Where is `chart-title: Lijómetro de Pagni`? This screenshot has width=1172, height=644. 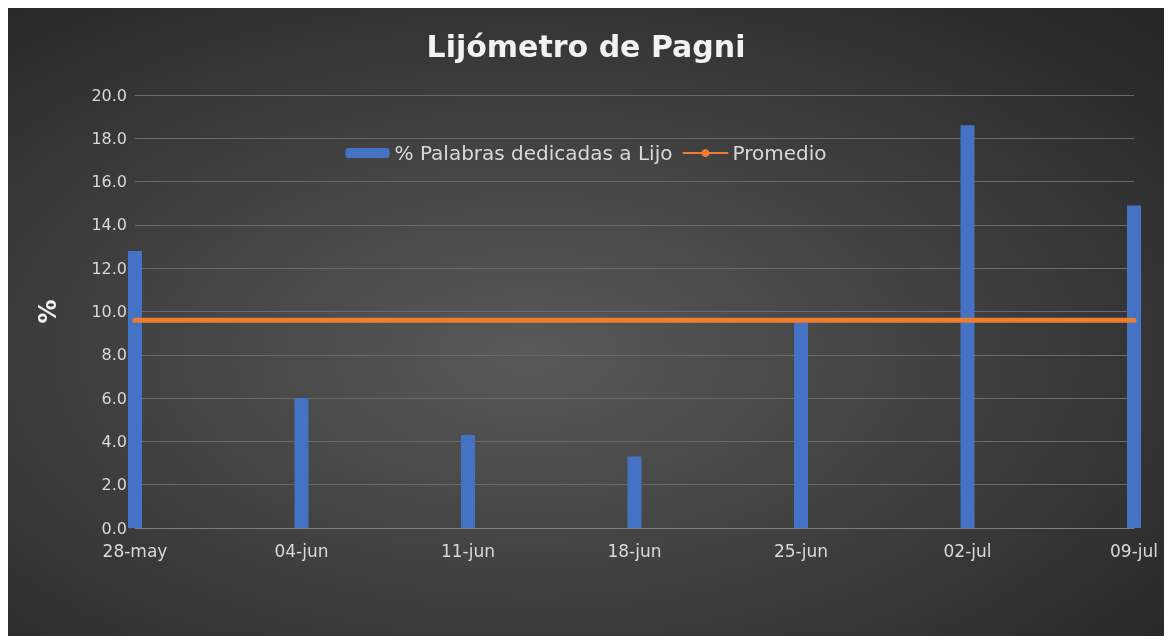
chart-title: Lijómetro de Pagni is located at coordinates (586, 46).